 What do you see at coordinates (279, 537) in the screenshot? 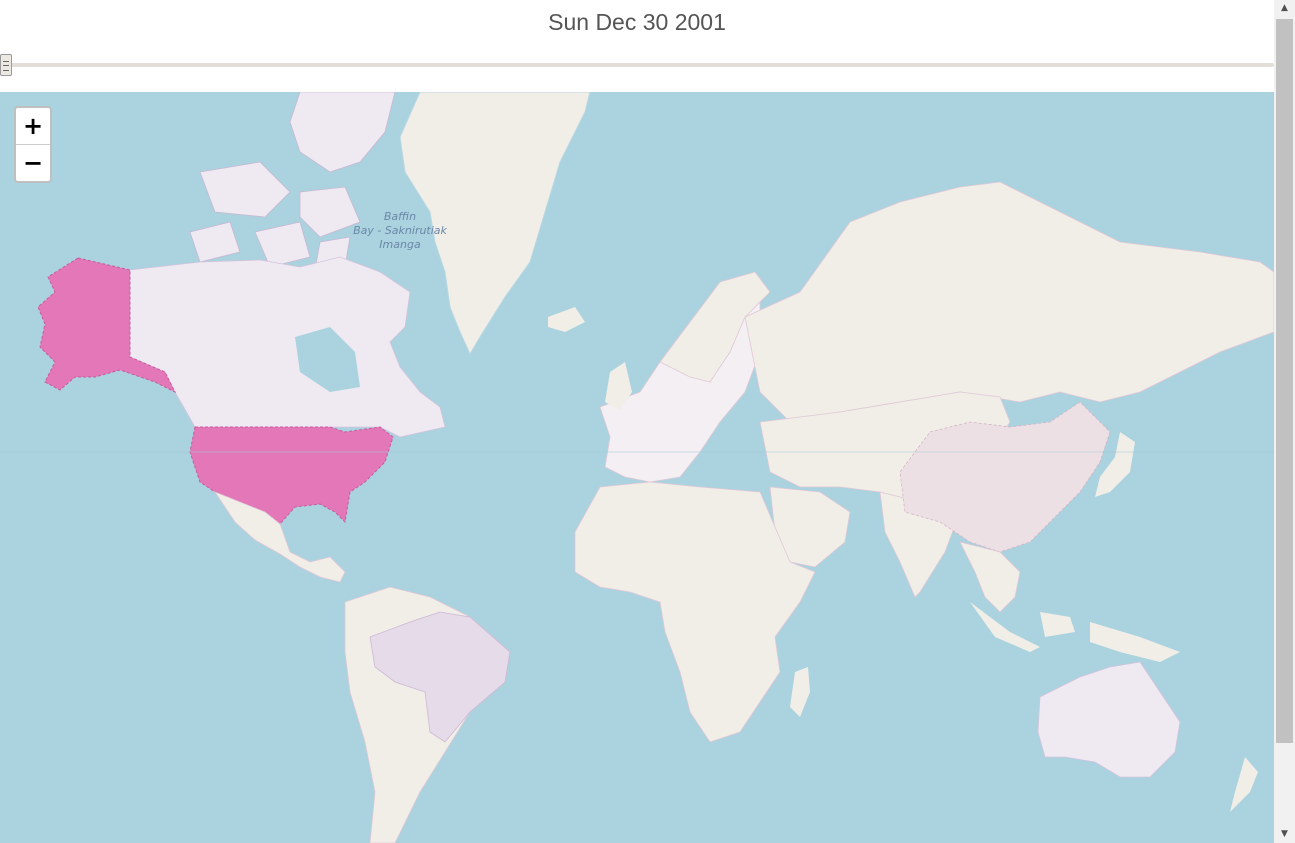
I see `mexico-central-america` at bounding box center [279, 537].